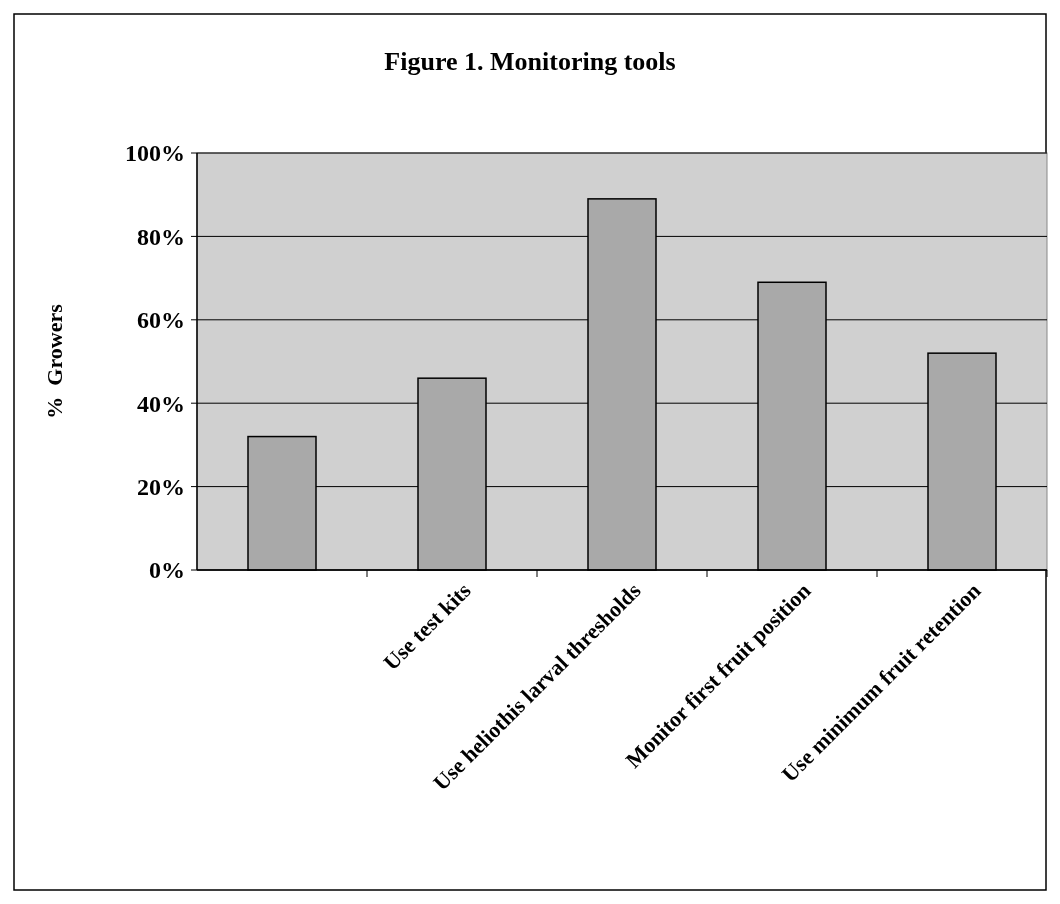  What do you see at coordinates (54, 361) in the screenshot?
I see `y-axis-title: % Growers` at bounding box center [54, 361].